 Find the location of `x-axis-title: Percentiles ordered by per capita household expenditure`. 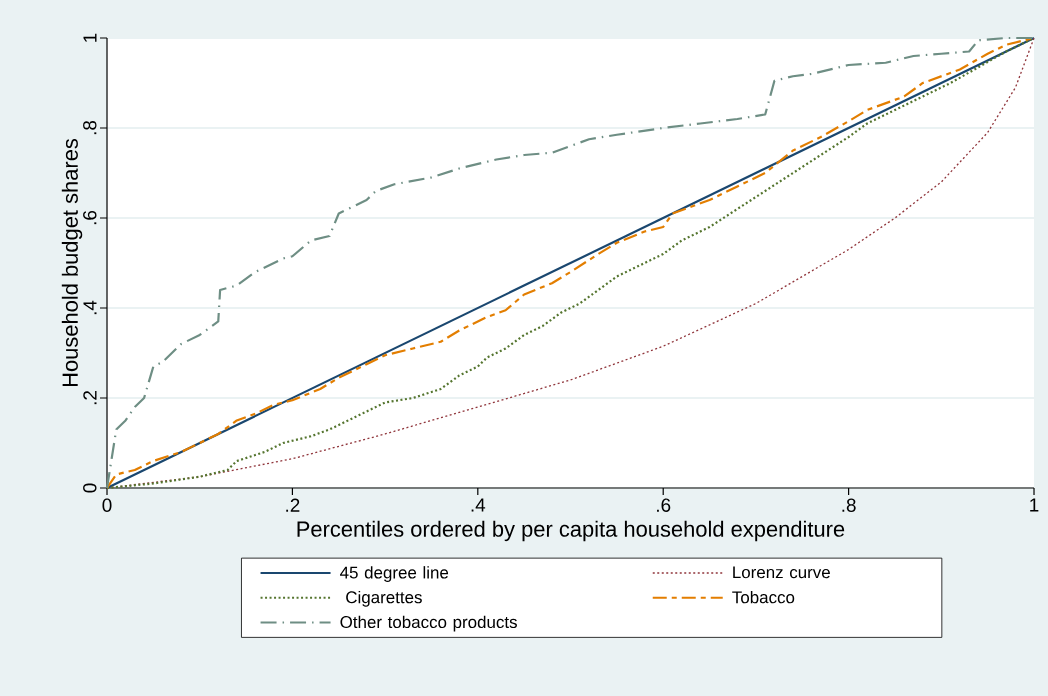

x-axis-title: Percentiles ordered by per capita household expenditure is located at coordinates (571, 531).